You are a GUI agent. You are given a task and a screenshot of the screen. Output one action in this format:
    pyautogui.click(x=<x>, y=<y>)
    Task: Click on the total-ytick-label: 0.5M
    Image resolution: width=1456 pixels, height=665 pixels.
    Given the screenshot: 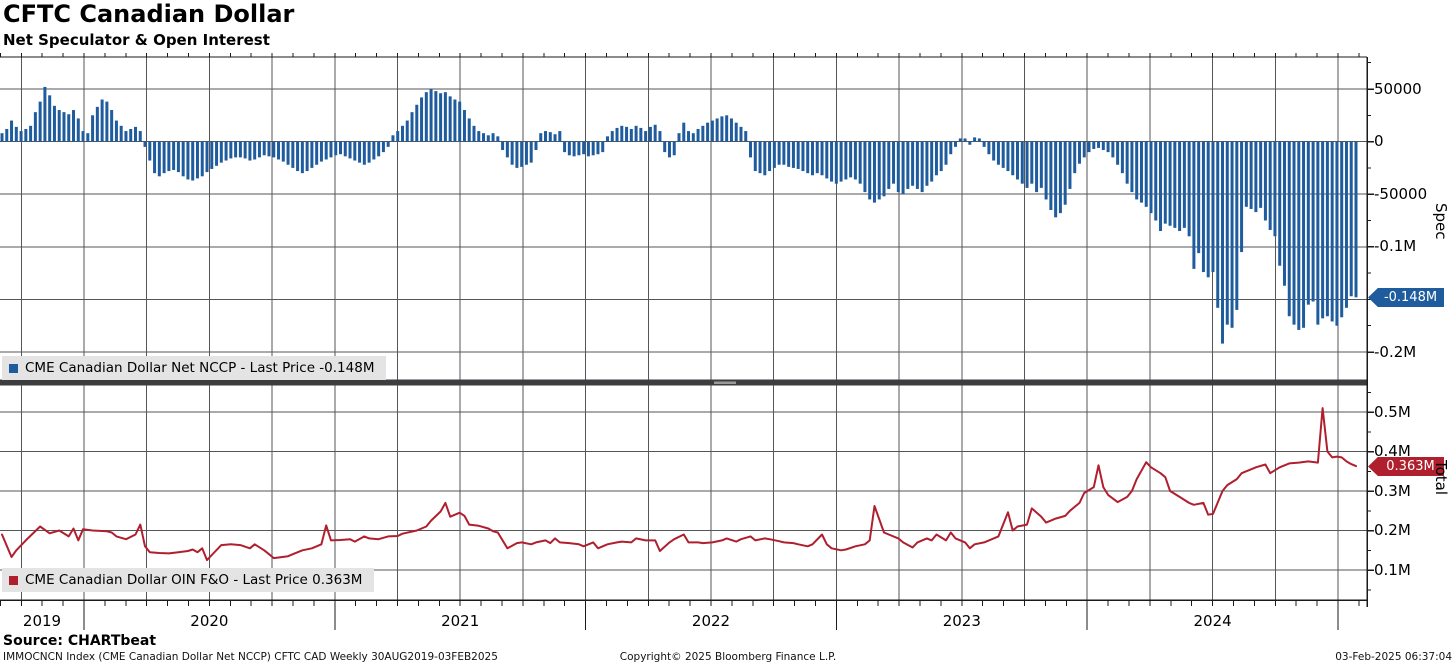 What is the action you would take?
    pyautogui.click(x=1392, y=411)
    